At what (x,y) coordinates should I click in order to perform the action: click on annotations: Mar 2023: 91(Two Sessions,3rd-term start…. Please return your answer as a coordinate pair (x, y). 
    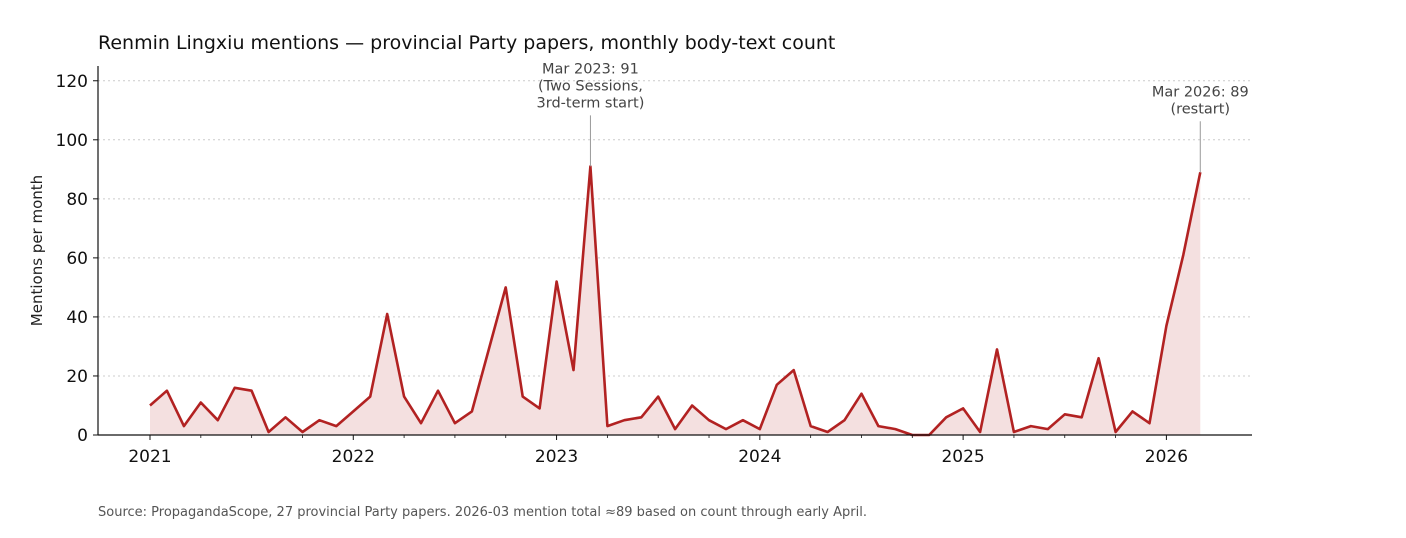
    Looking at the image, I should click on (893, 117).